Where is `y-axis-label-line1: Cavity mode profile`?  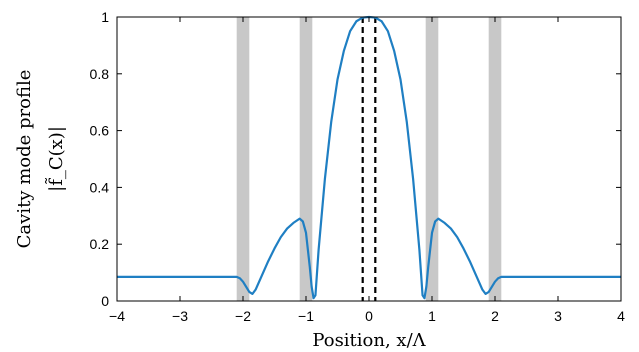
y-axis-label-line1: Cavity mode profile is located at coordinates (24, 159).